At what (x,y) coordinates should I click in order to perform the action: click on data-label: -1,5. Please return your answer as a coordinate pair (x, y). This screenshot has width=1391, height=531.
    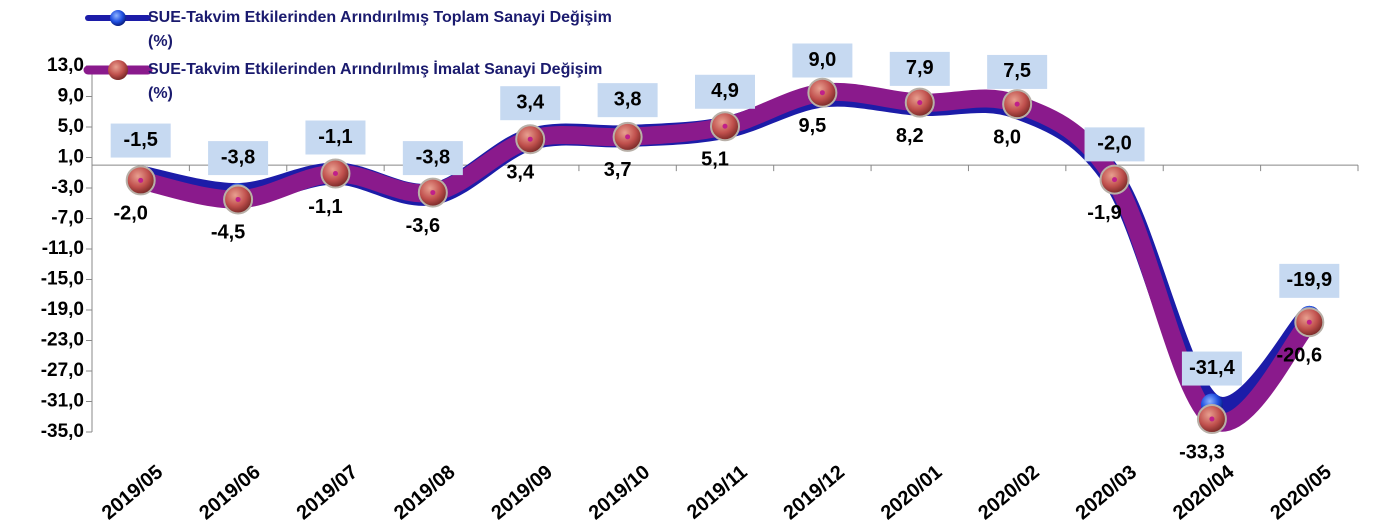
    Looking at the image, I should click on (140, 140).